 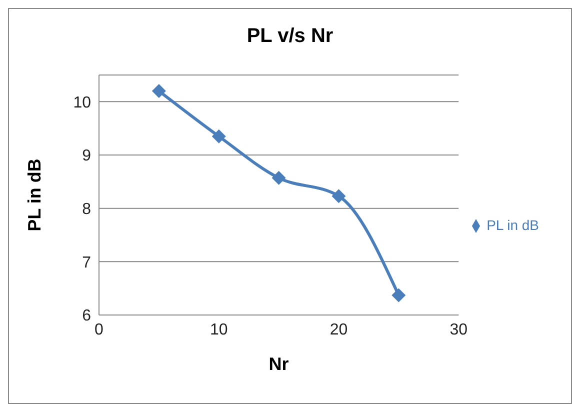 I want to click on legend-label: PL in dB, so click(x=512, y=224).